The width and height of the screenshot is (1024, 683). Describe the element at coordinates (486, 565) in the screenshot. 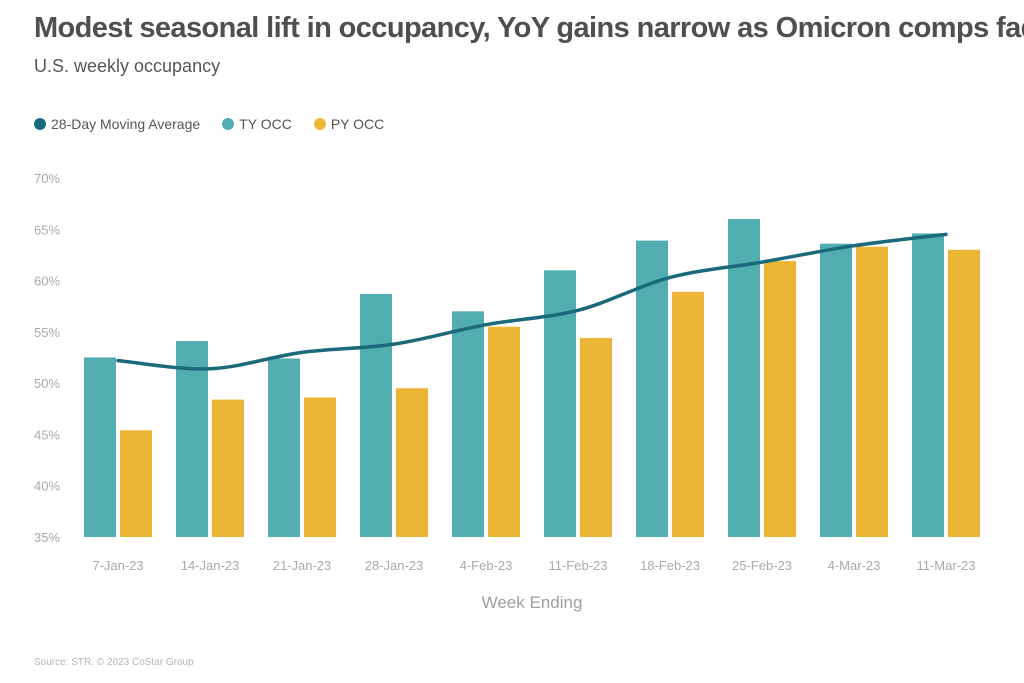

I see `x-tick-label: 4-Feb-23` at that location.